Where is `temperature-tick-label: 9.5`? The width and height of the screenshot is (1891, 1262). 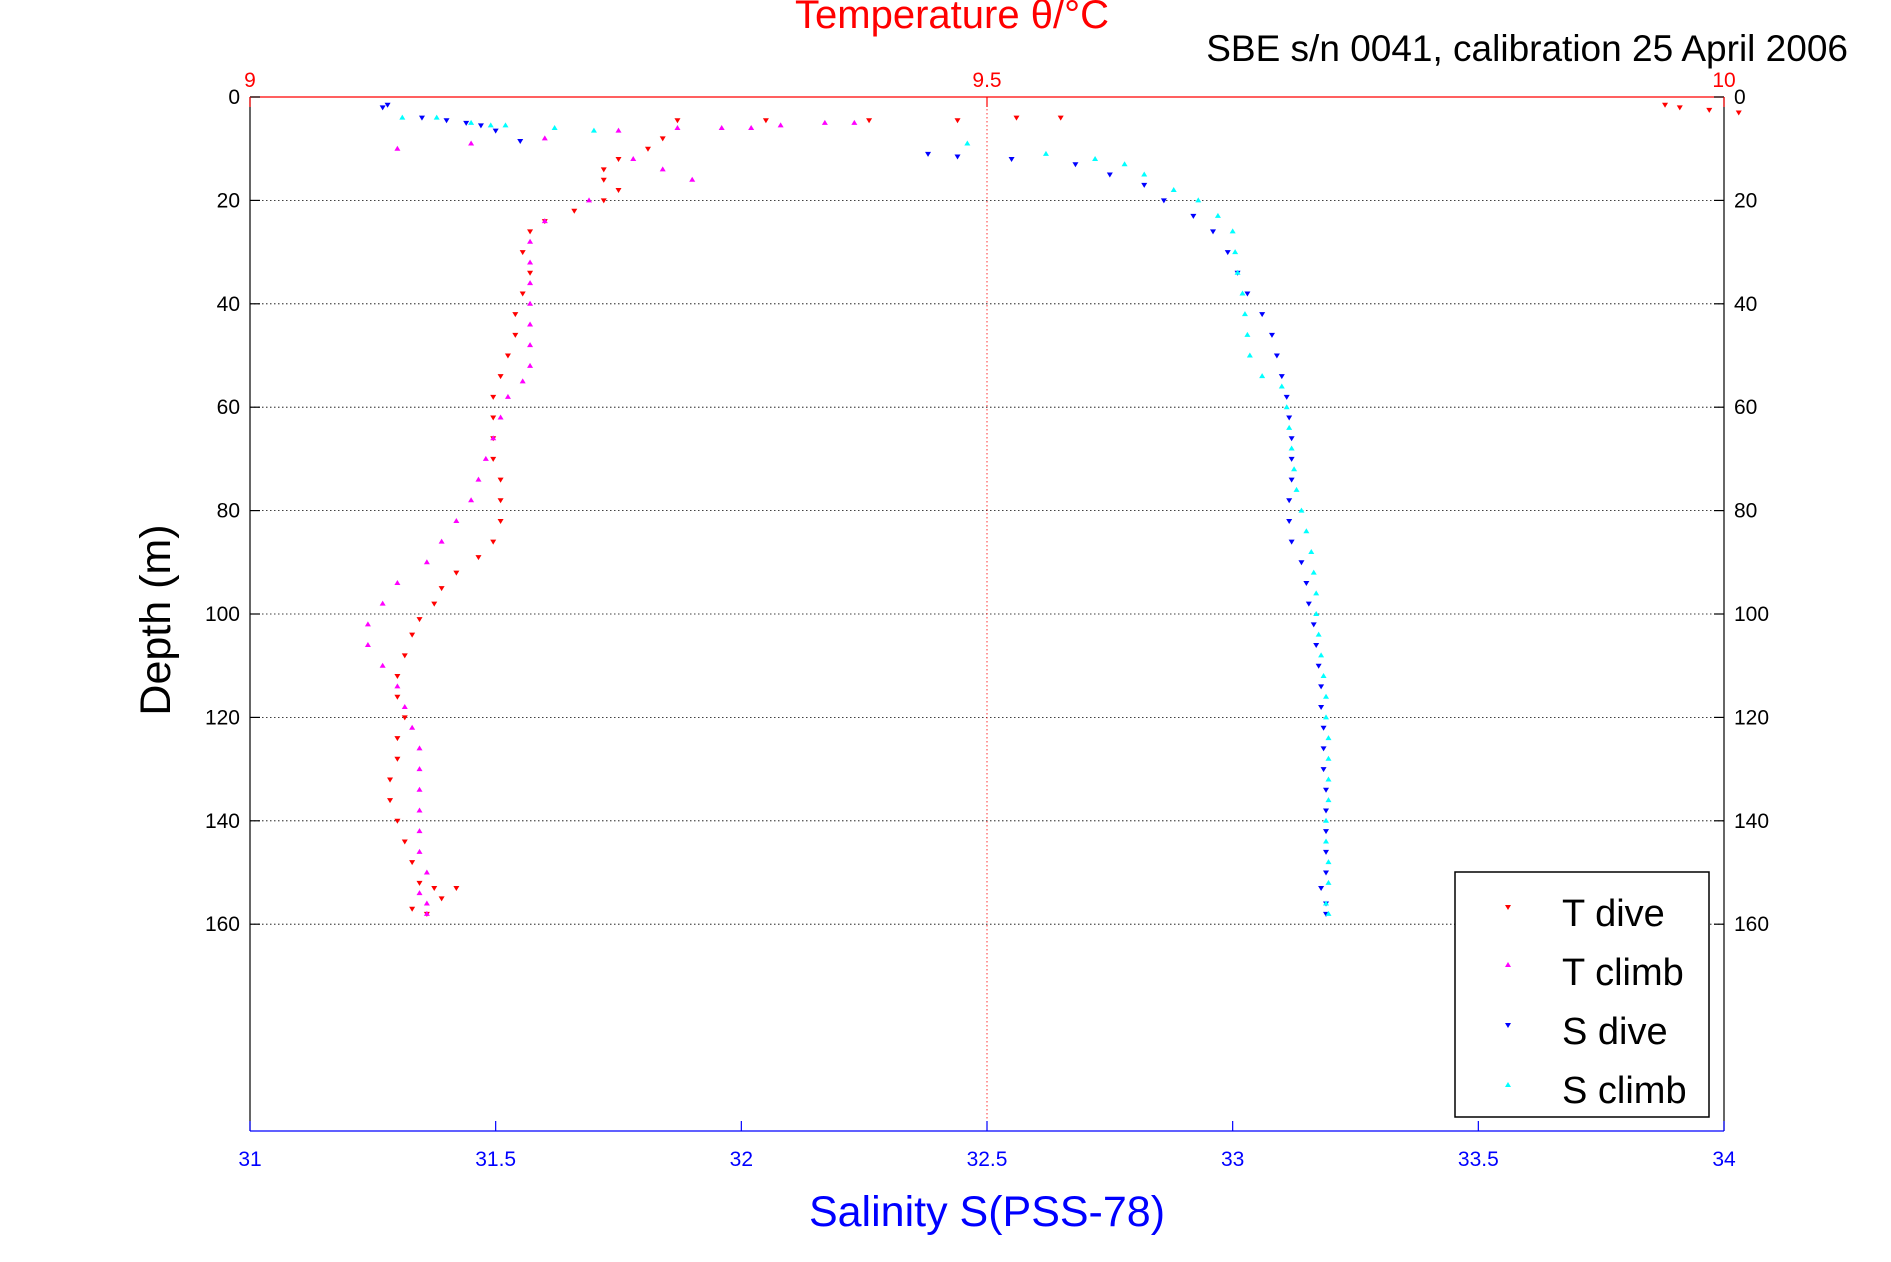 temperature-tick-label: 9.5 is located at coordinates (986, 80).